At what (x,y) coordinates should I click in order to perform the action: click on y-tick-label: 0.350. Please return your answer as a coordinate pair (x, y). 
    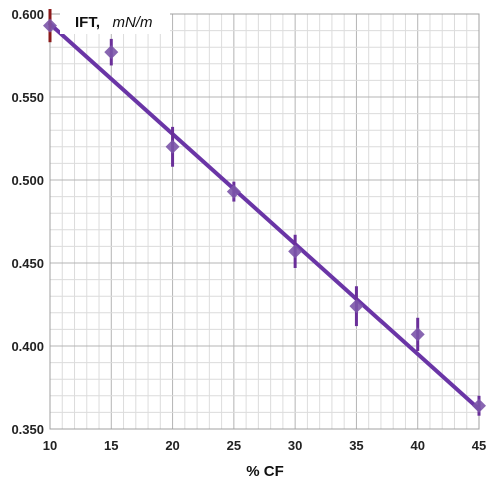
    Looking at the image, I should click on (27, 429).